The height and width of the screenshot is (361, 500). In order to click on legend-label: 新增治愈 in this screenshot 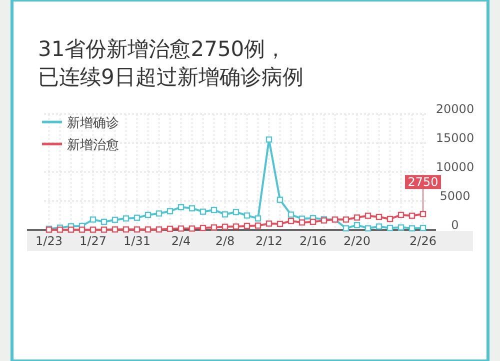, I will do `click(93, 145)`.